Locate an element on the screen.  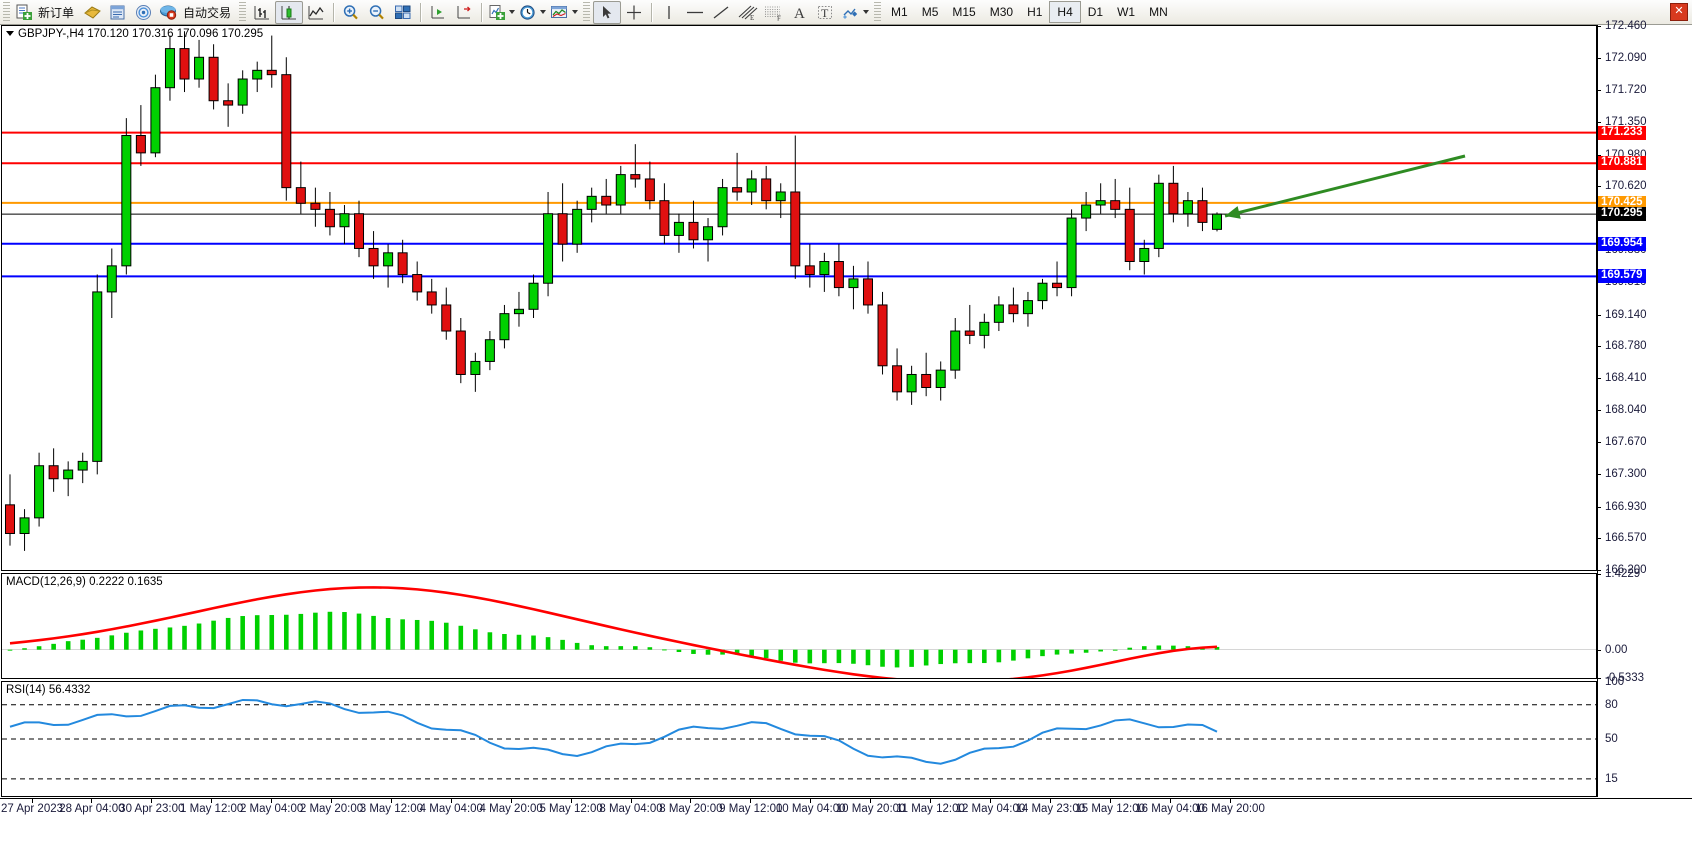
text-icon: A is located at coordinates (799, 13).